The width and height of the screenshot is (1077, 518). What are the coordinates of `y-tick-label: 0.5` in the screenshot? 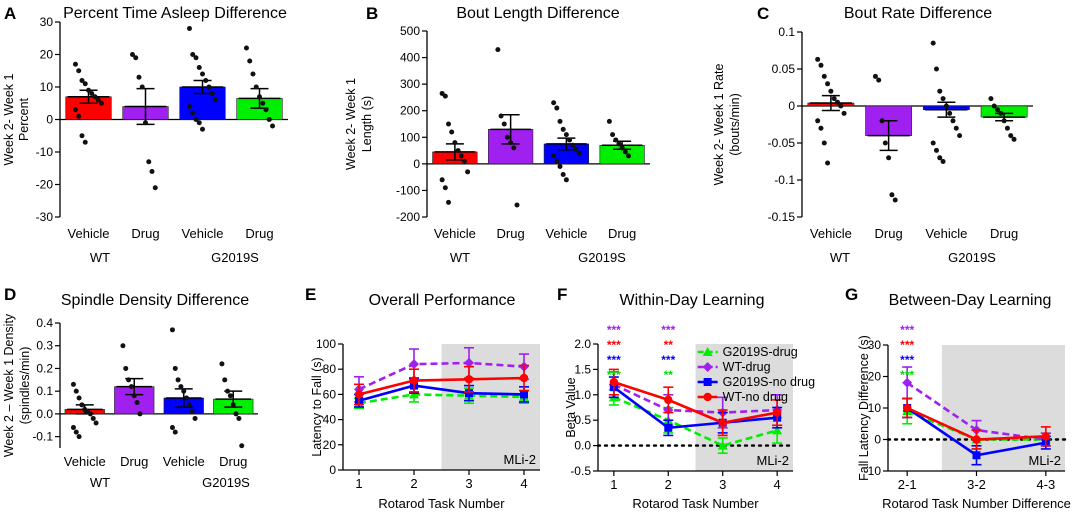 It's located at (582, 420).